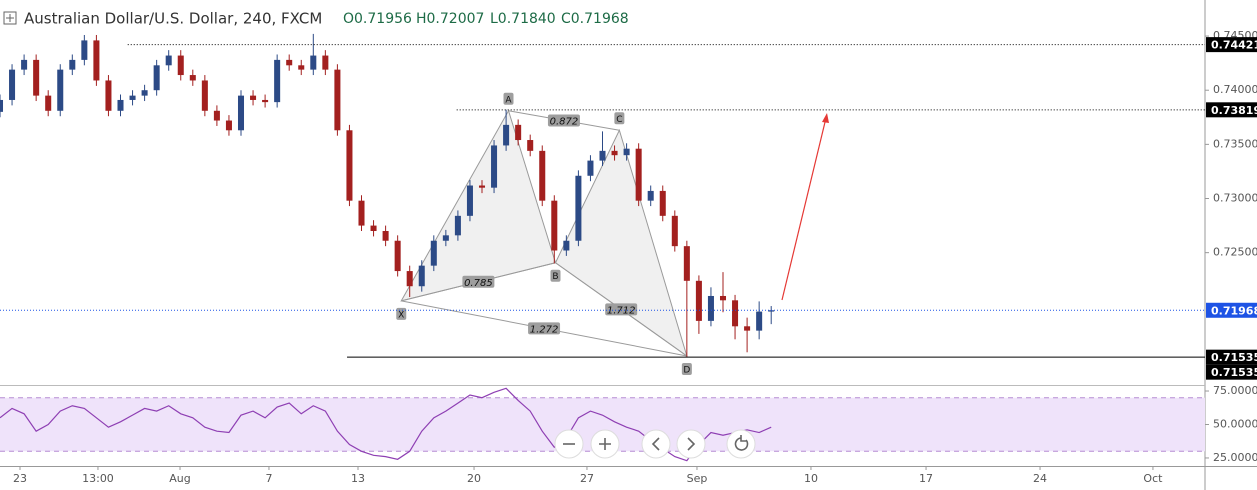  I want to click on y-tick-label: 50.0000, so click(1235, 423).